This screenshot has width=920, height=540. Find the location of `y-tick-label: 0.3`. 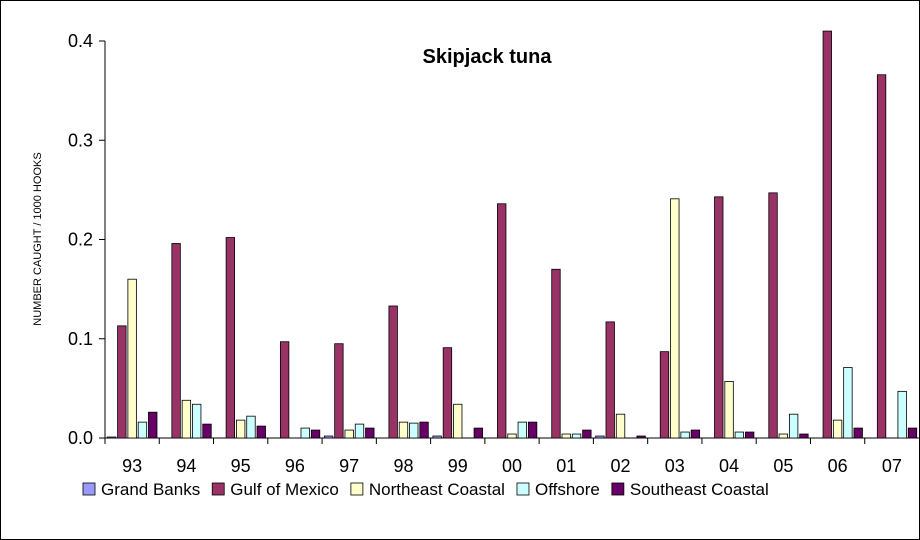

y-tick-label: 0.3 is located at coordinates (80, 140).